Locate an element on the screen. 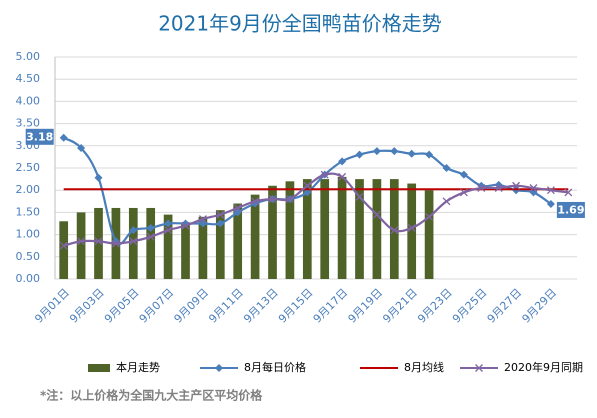  y-tick-label: 0.50 is located at coordinates (28, 256).